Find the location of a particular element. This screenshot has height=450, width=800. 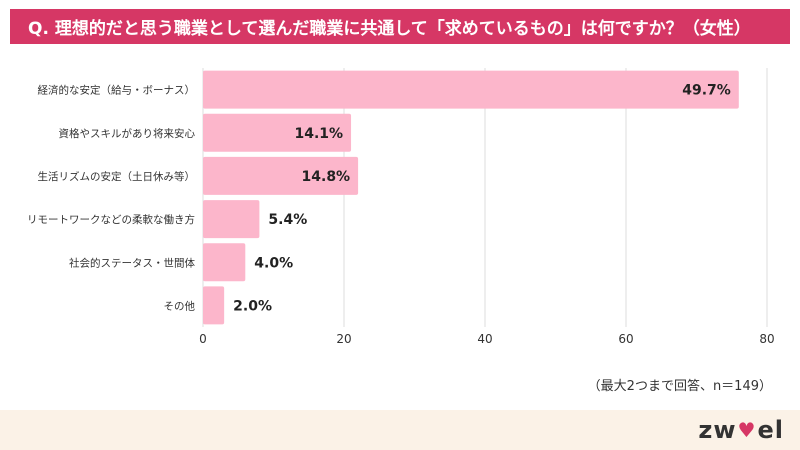

x-tick-label: 20 is located at coordinates (343, 339).